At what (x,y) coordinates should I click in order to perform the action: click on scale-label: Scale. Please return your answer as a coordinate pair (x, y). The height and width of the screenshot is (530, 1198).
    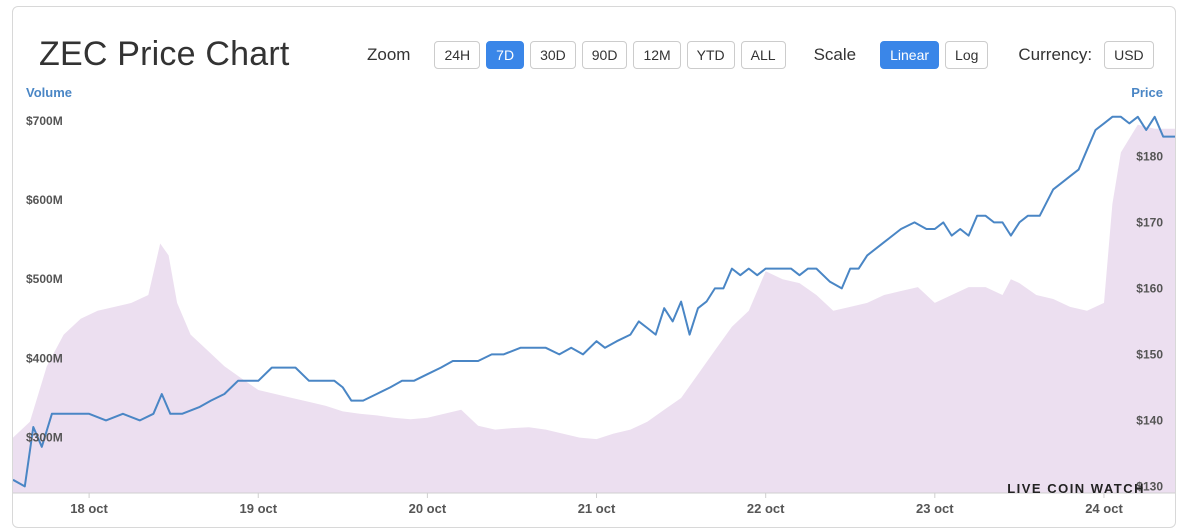
    Looking at the image, I should click on (835, 54).